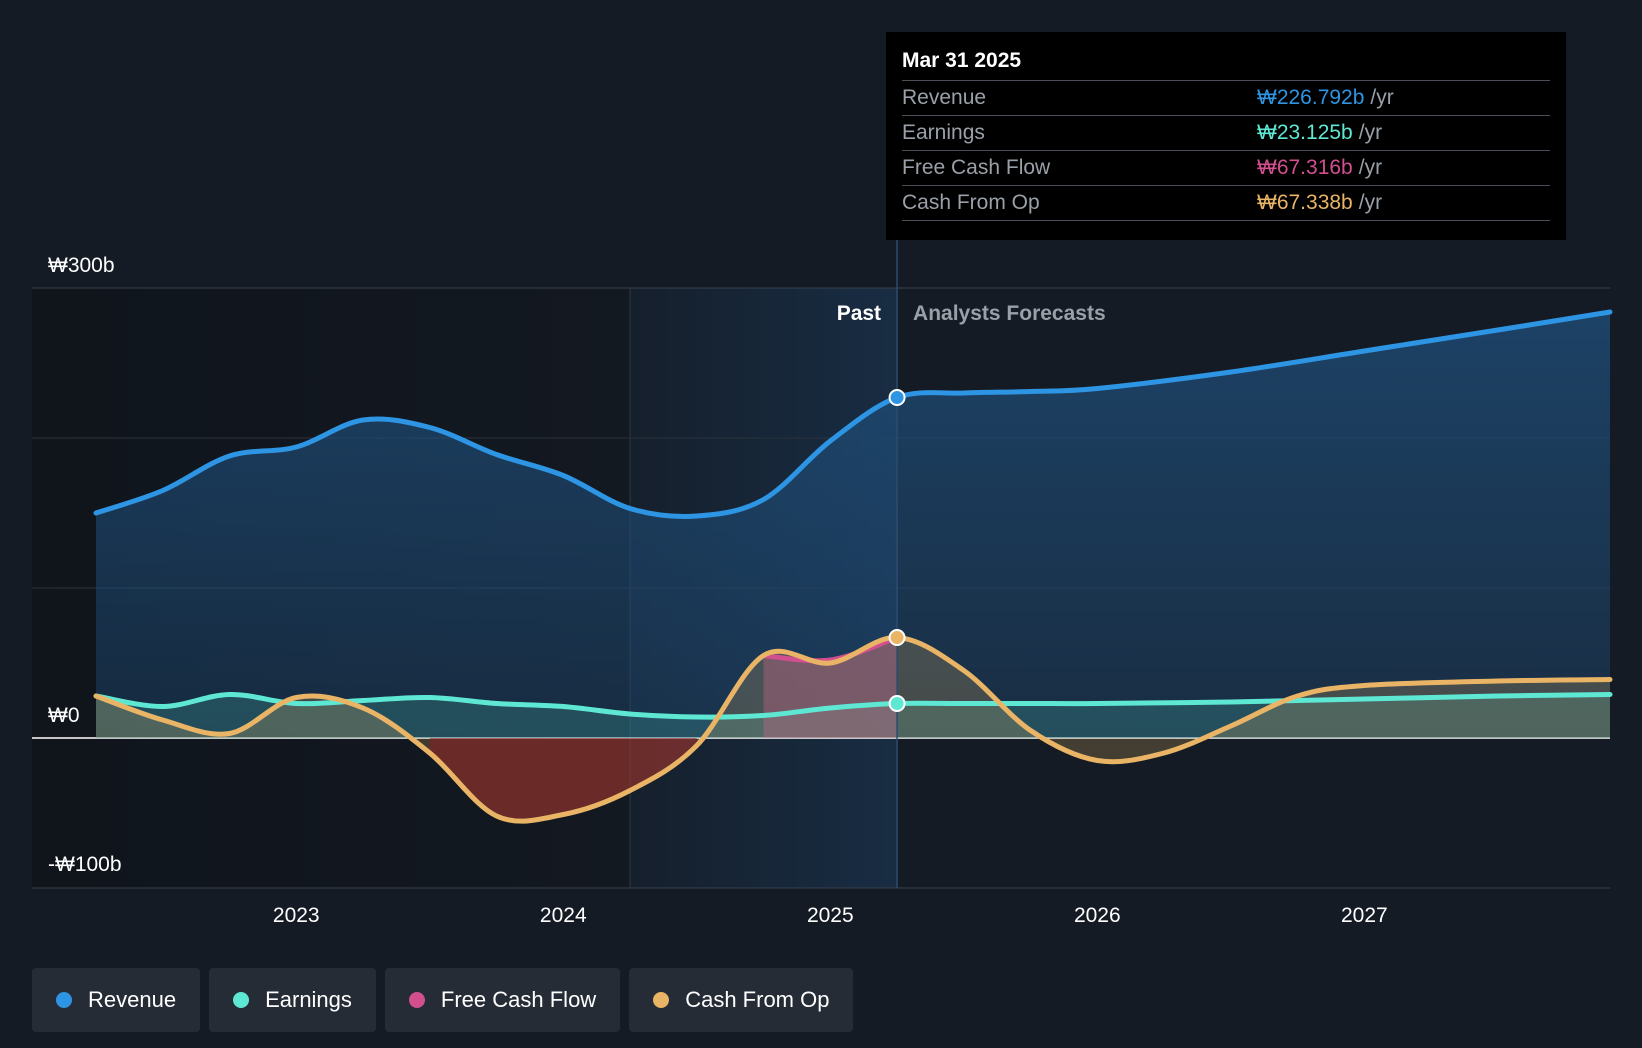  I want to click on tooltip-label: Free Cash Flow, so click(976, 167).